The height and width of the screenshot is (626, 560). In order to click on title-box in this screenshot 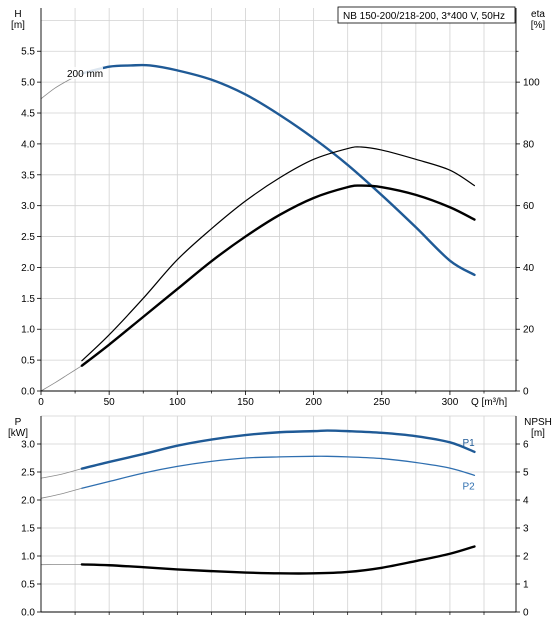, I will do `click(426, 15)`.